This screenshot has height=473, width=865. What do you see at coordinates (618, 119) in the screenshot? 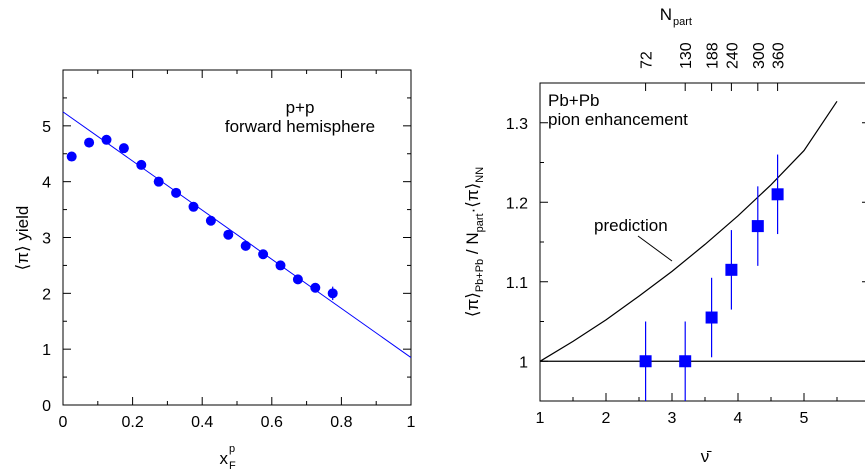
I see `right-annotation-line2: pion enhancement` at bounding box center [618, 119].